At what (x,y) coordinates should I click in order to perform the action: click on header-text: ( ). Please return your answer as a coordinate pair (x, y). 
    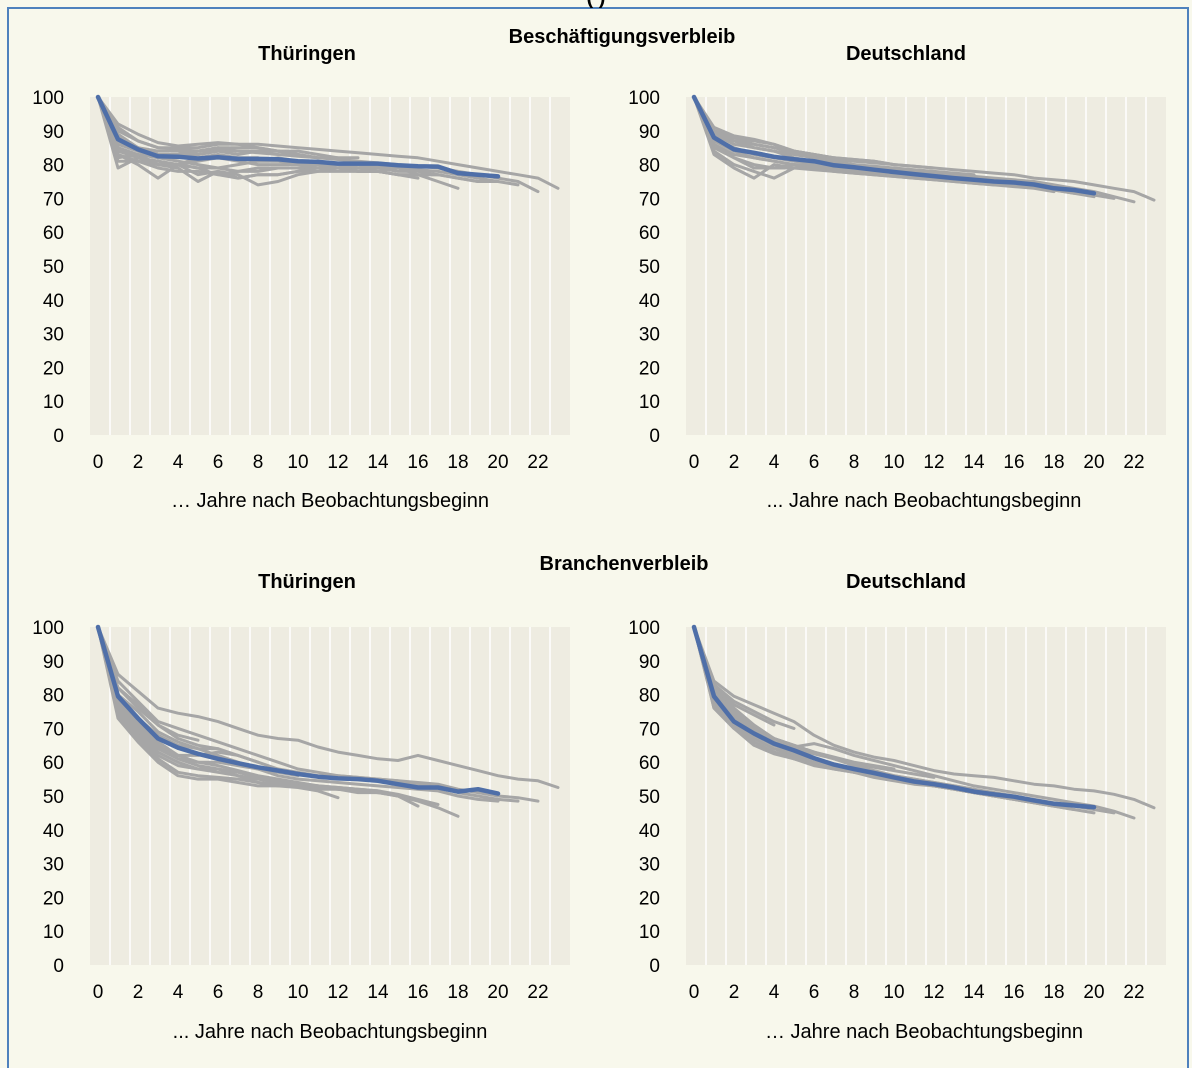
    Looking at the image, I should click on (596, 4).